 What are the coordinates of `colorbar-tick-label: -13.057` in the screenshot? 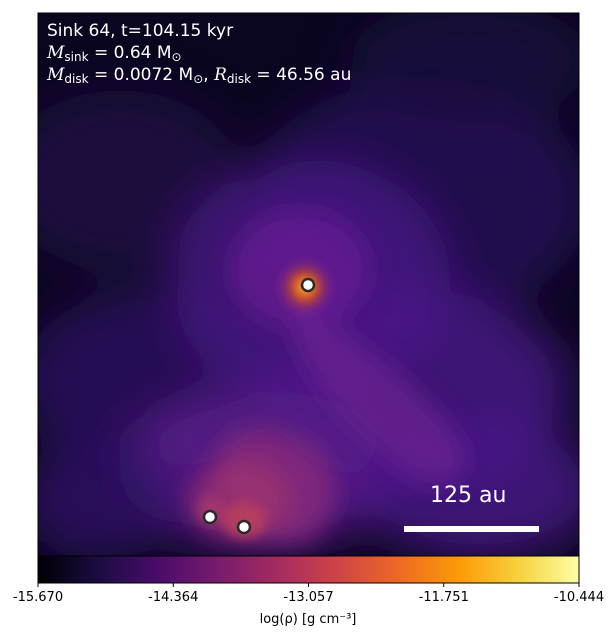 It's located at (308, 597).